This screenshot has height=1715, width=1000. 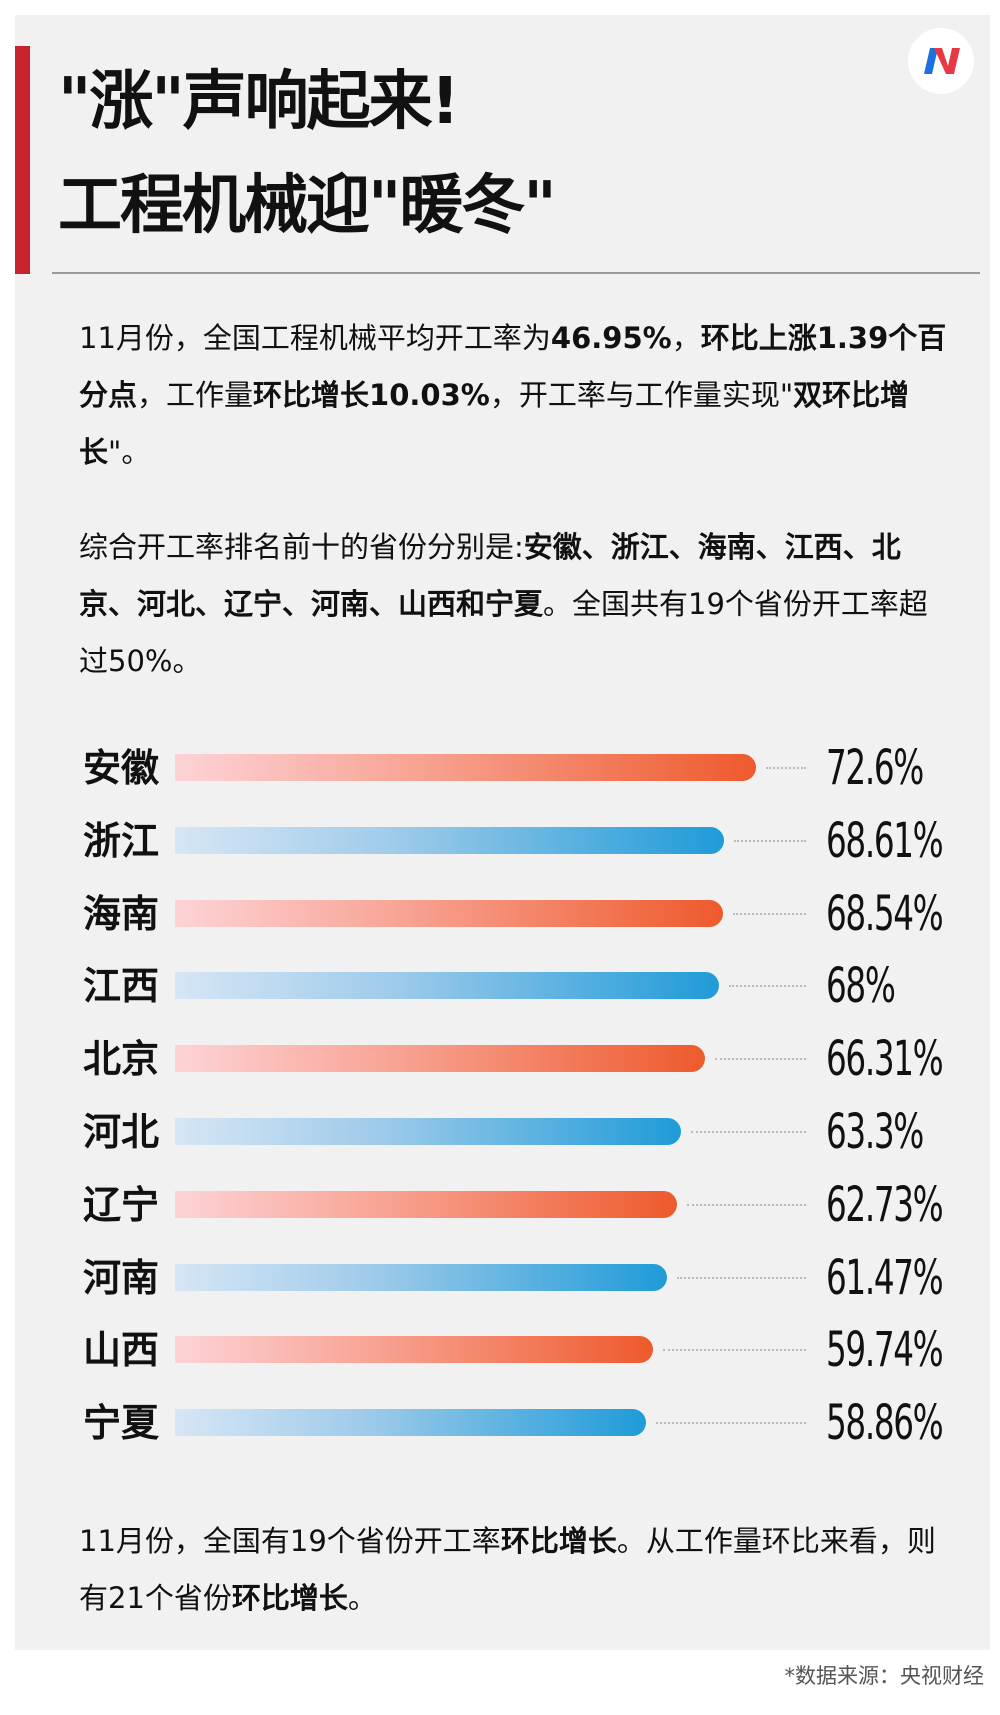 I want to click on category-label: 安徽, so click(x=121, y=768).